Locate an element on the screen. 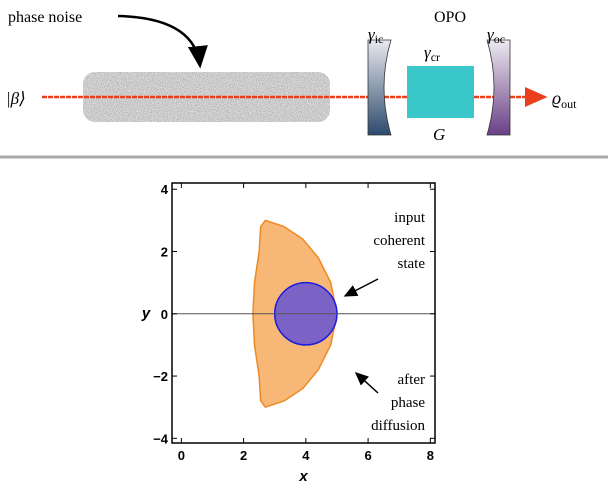 The image size is (608, 495). x-tick-label: 0 is located at coordinates (181, 455).